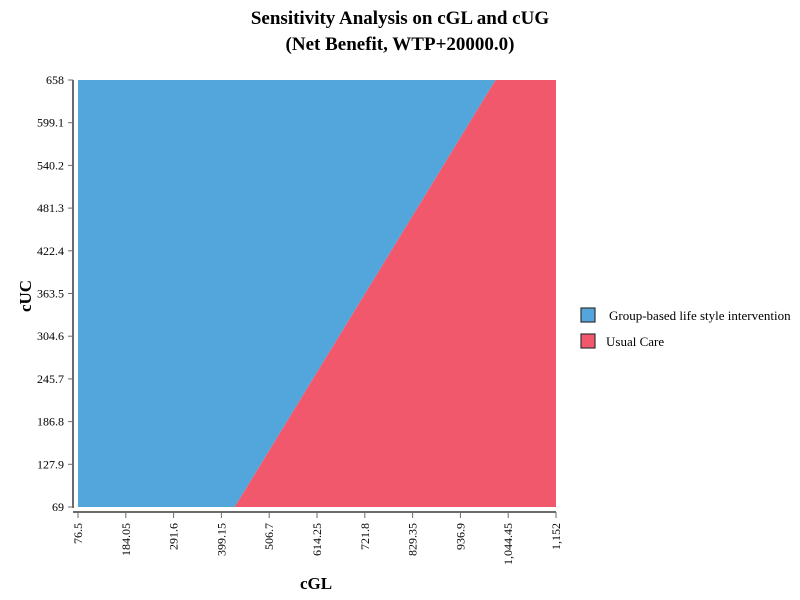 The width and height of the screenshot is (800, 600). Describe the element at coordinates (50, 294) in the screenshot. I see `y-tick-label: 363.5` at that location.